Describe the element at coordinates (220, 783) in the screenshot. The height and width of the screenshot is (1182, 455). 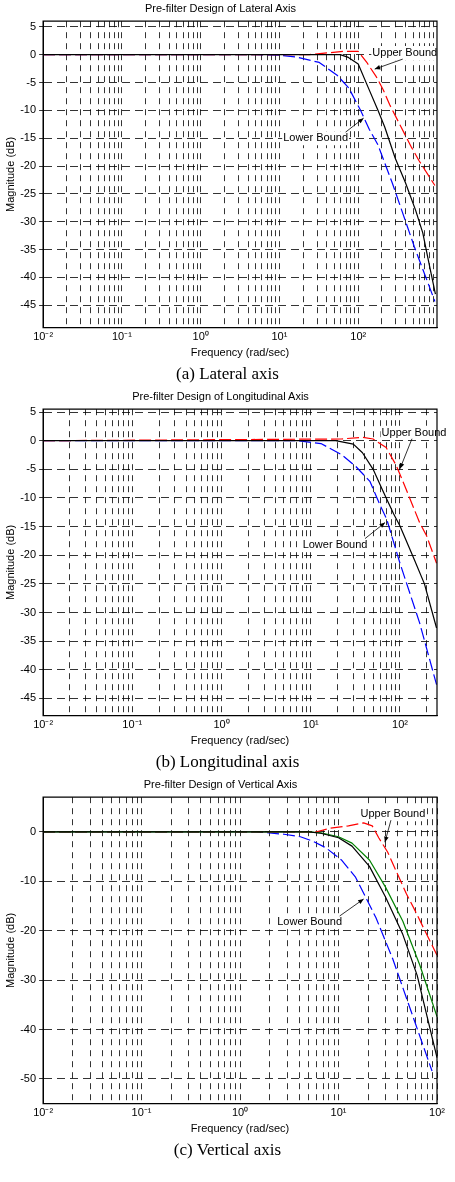
I see `chart-title: Pre-filter Design of Vertical Axis` at that location.